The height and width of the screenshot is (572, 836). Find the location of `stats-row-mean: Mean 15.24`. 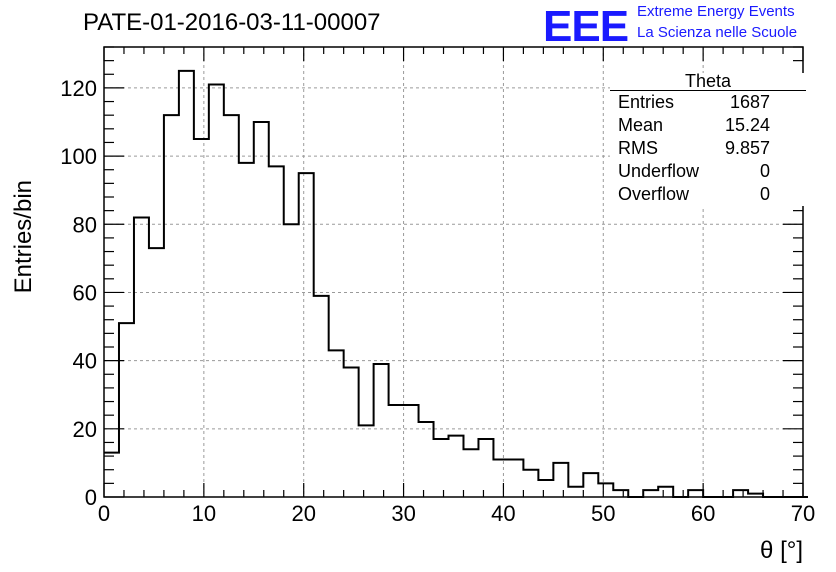

stats-row-mean: Mean 15.24 is located at coordinates (708, 125).